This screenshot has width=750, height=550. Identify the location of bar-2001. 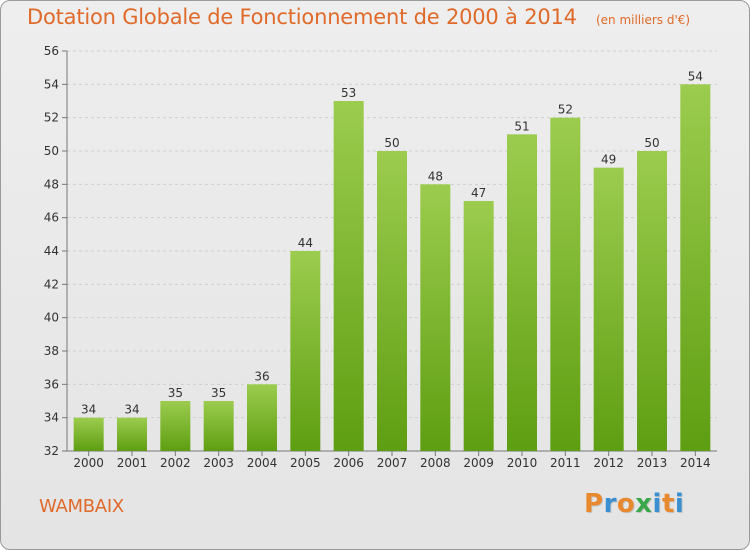
(132, 434).